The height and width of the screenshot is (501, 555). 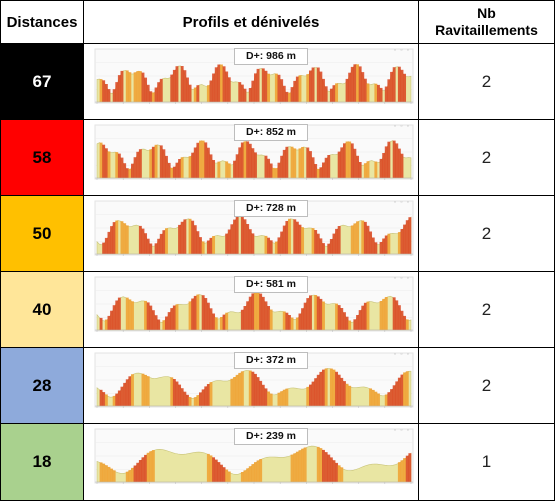 I want to click on header-distances: Distances, so click(x=42, y=22).